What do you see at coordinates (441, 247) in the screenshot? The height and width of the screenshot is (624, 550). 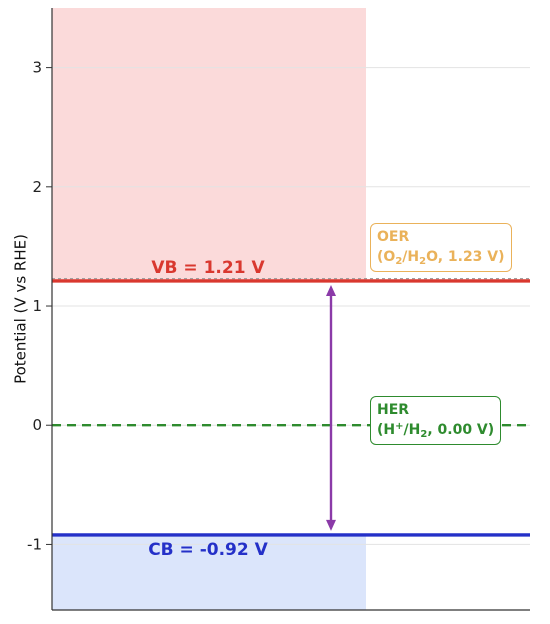 I see `oer-annotation: OER (O2/H2O, 1.23 V)` at bounding box center [441, 247].